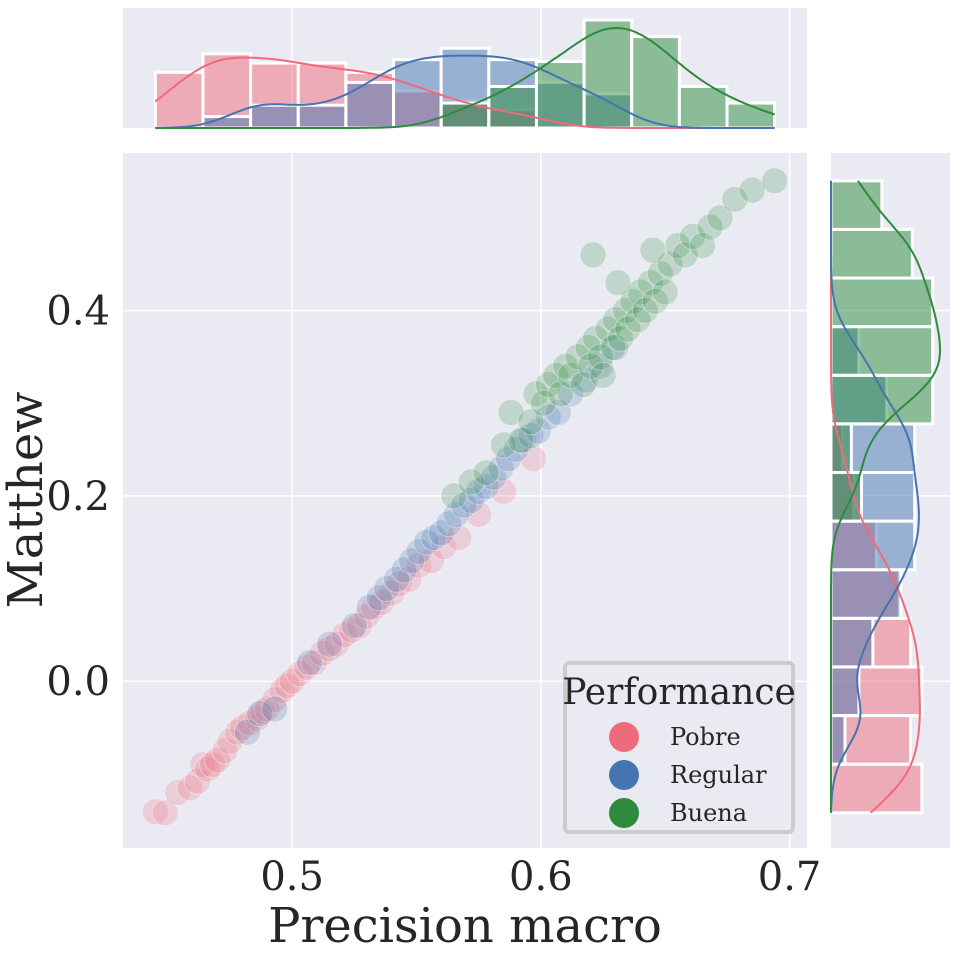 This screenshot has width=957, height=962. I want to click on top-hist-bar-pobre, so click(179, 100).